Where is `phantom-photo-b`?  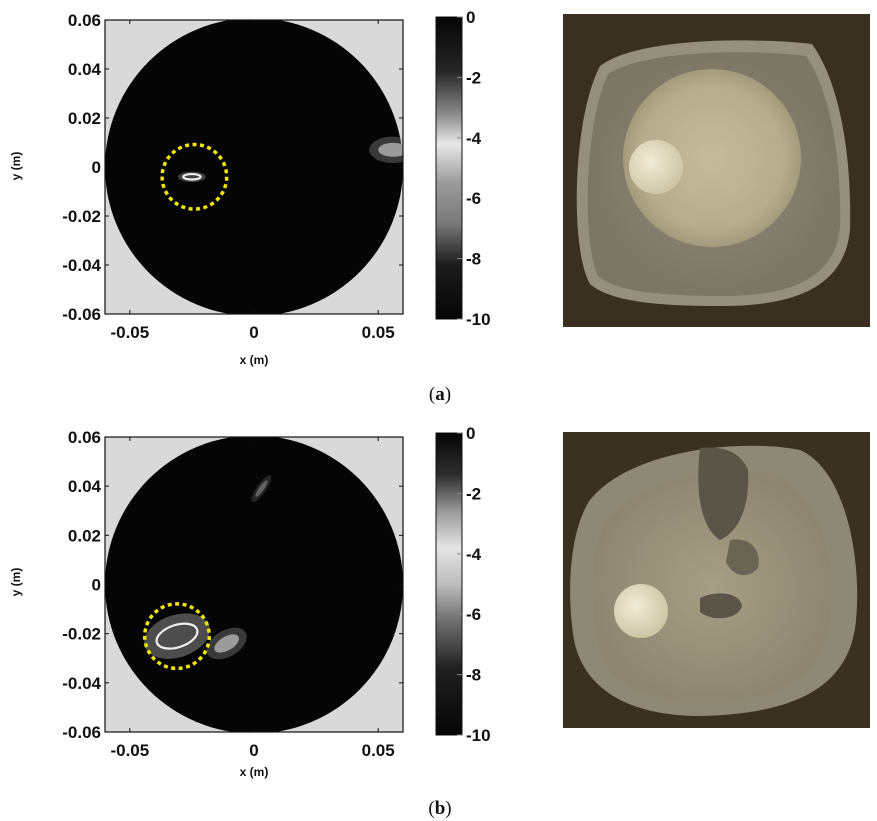
phantom-photo-b is located at coordinates (716, 580).